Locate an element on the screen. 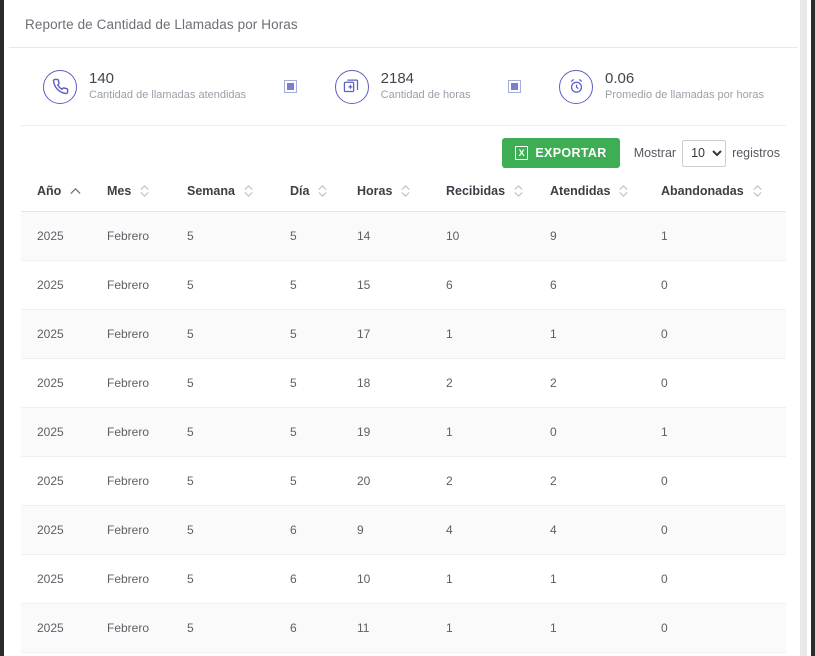 The height and width of the screenshot is (656, 815). column-header-a-o: Año is located at coordinates (64, 196).